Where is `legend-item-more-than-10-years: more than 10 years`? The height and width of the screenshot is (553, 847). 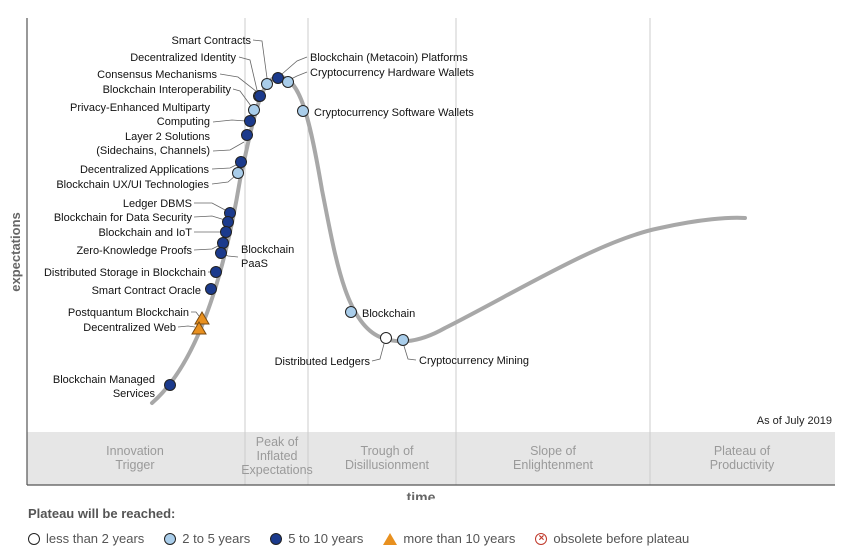
legend-item-more-than-10-years: more than 10 years is located at coordinates (449, 538).